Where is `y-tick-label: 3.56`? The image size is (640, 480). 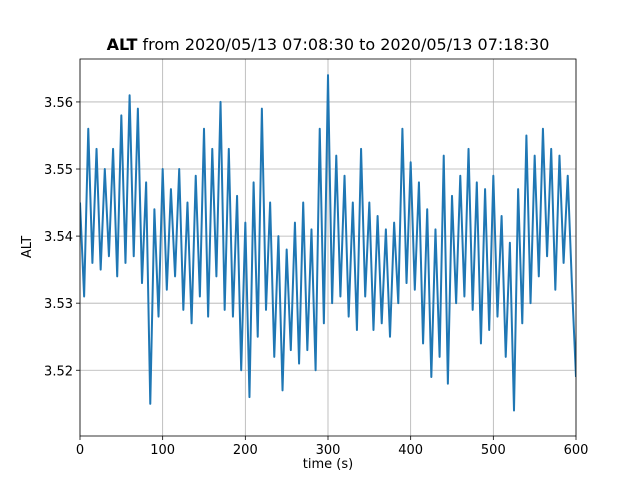 y-tick-label: 3.56 is located at coordinates (58, 103).